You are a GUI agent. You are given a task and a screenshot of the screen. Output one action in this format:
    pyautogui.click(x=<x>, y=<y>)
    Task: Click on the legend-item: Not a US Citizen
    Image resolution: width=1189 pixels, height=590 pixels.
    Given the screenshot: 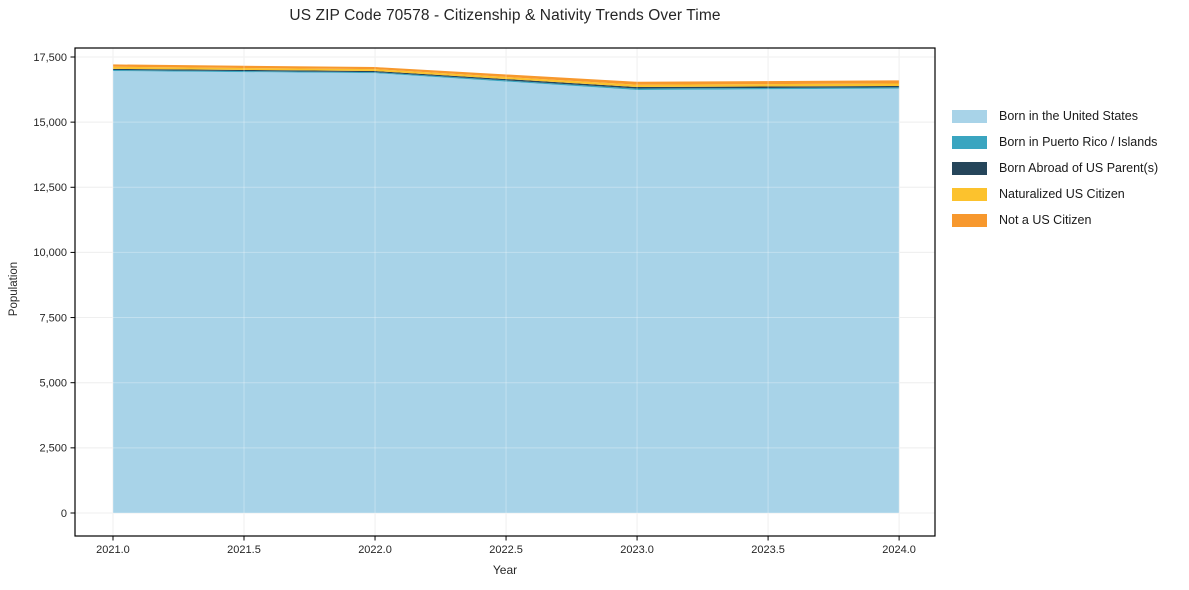 What is the action you would take?
    pyautogui.click(x=1055, y=220)
    